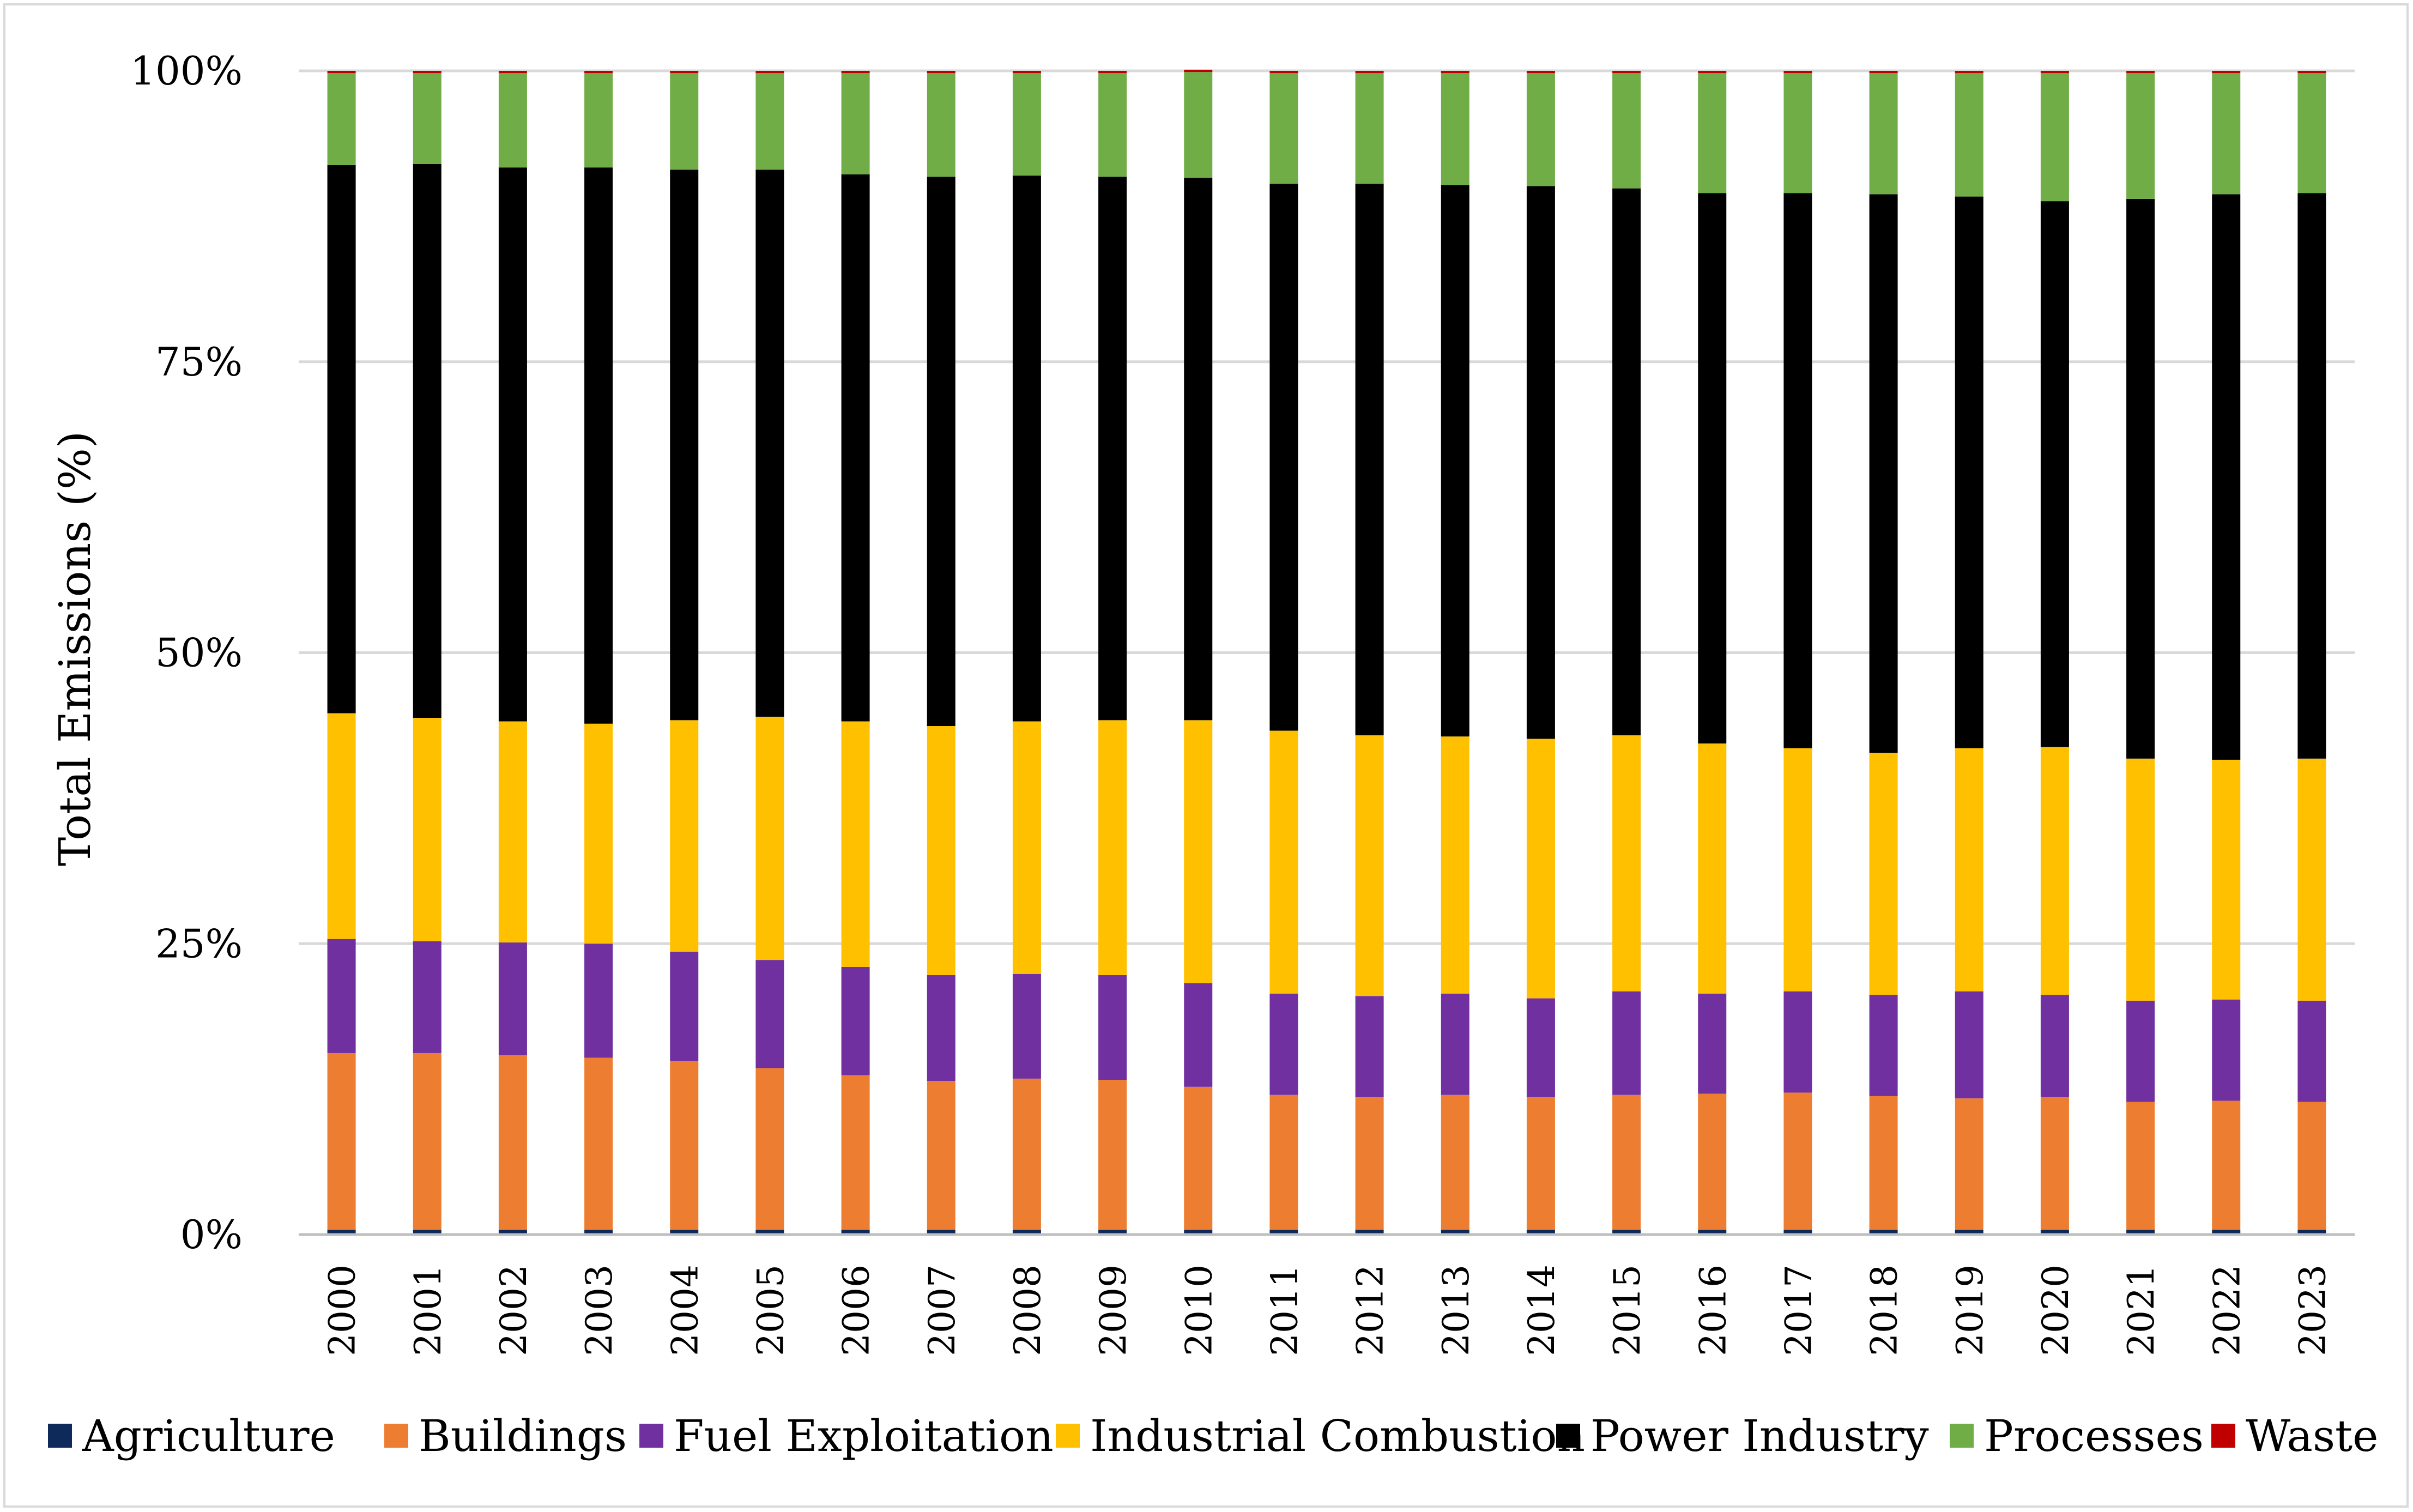 The height and width of the screenshot is (1512, 2413). Describe the element at coordinates (1713, 1310) in the screenshot. I see `x-tick-label: 2016` at that location.